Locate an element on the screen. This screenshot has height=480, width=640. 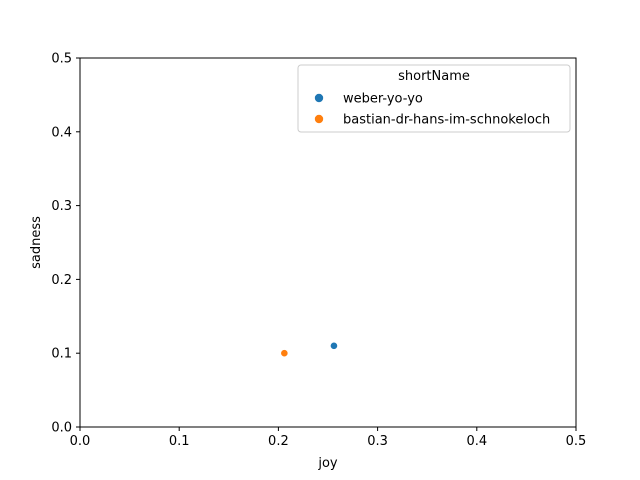
x-tick-label: 0.5 is located at coordinates (576, 441).